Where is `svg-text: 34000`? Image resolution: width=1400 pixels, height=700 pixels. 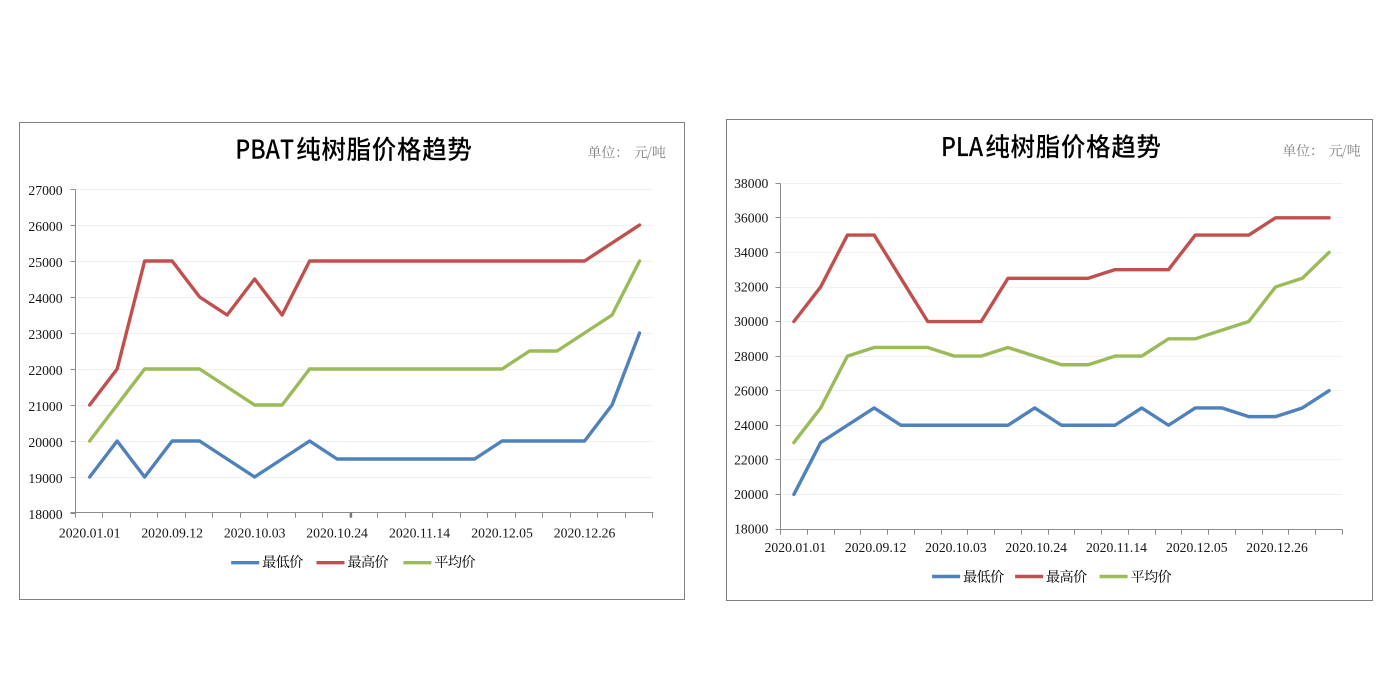 svg-text: 34000 is located at coordinates (751, 252).